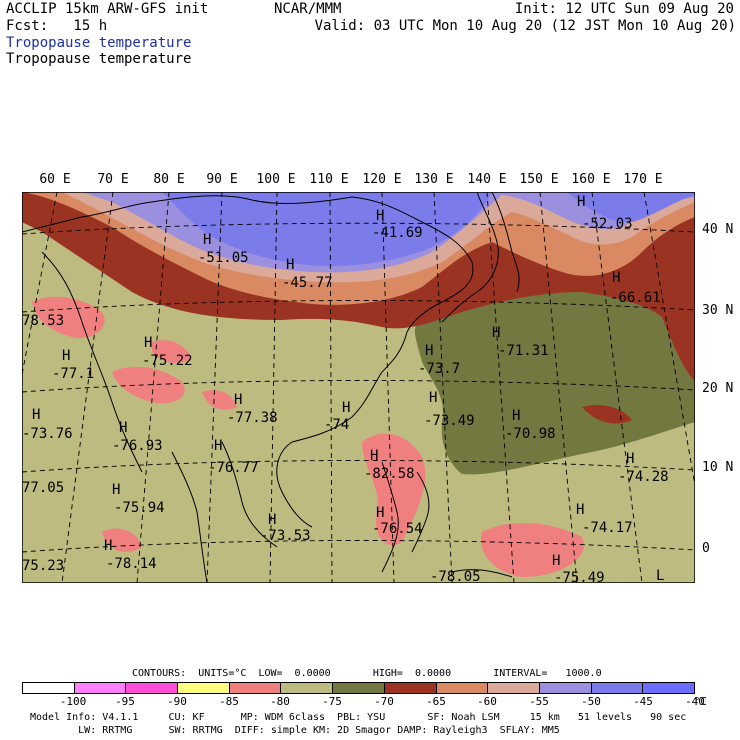 This screenshot has height=740, width=740. Describe the element at coordinates (137, 446) in the screenshot. I see `pressure-center-value: -76.93` at that location.